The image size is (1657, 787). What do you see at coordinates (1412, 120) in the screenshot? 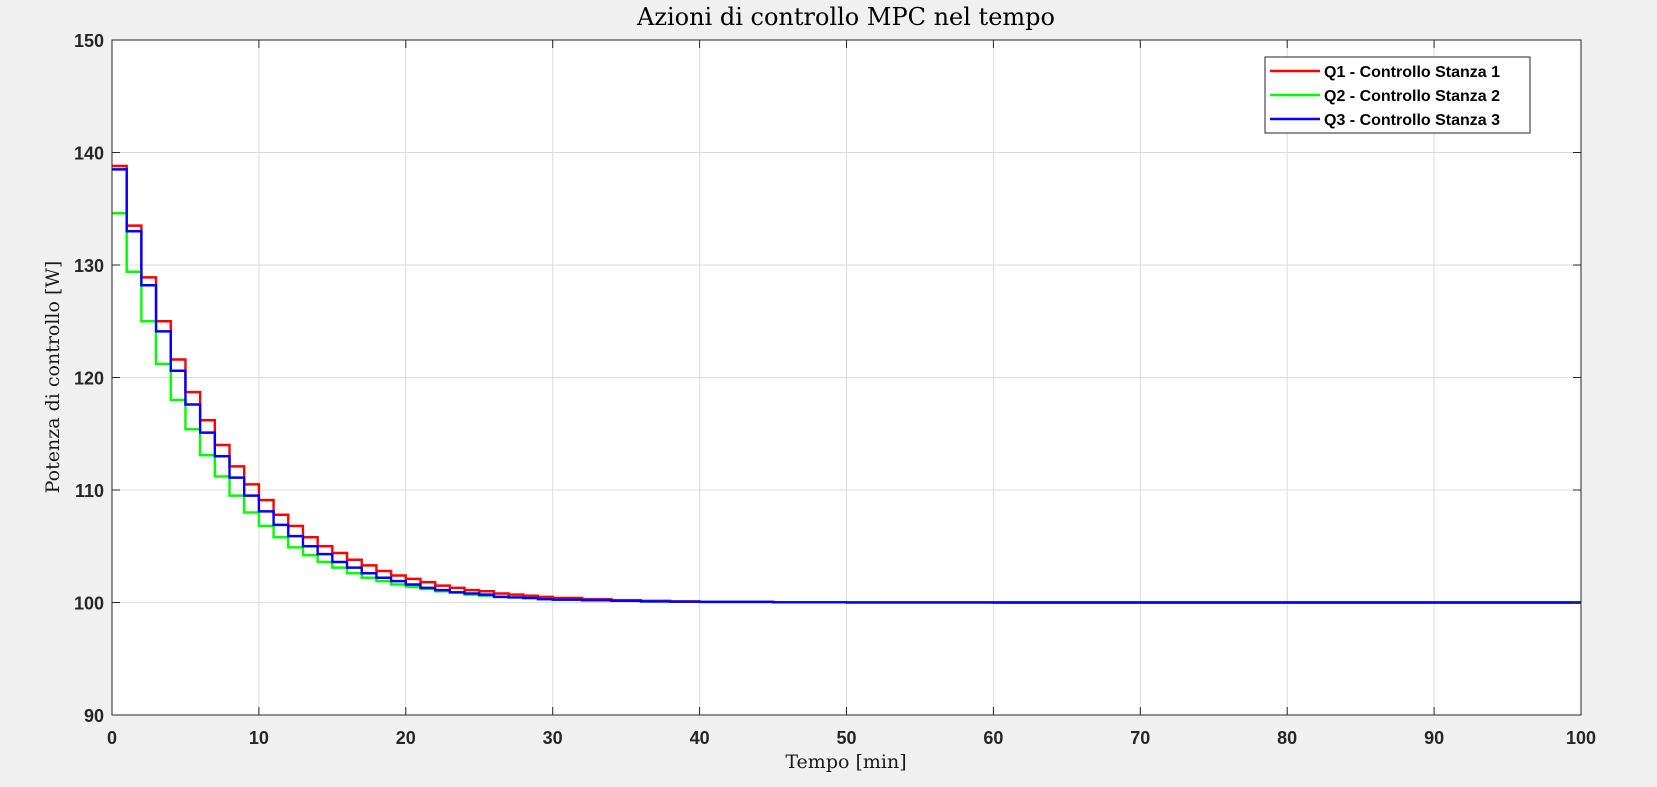
I see `legend-label-3: Q3 - Controllo Stanza 3` at bounding box center [1412, 120].